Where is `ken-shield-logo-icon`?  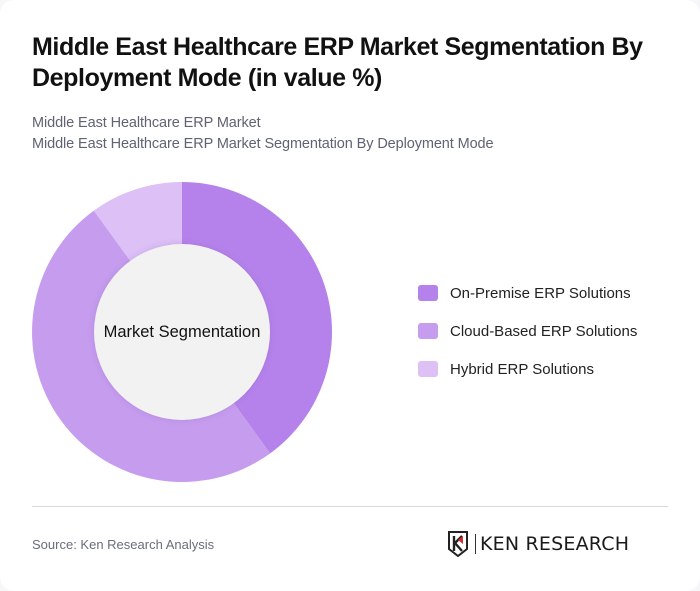
ken-shield-logo-icon is located at coordinates (458, 544).